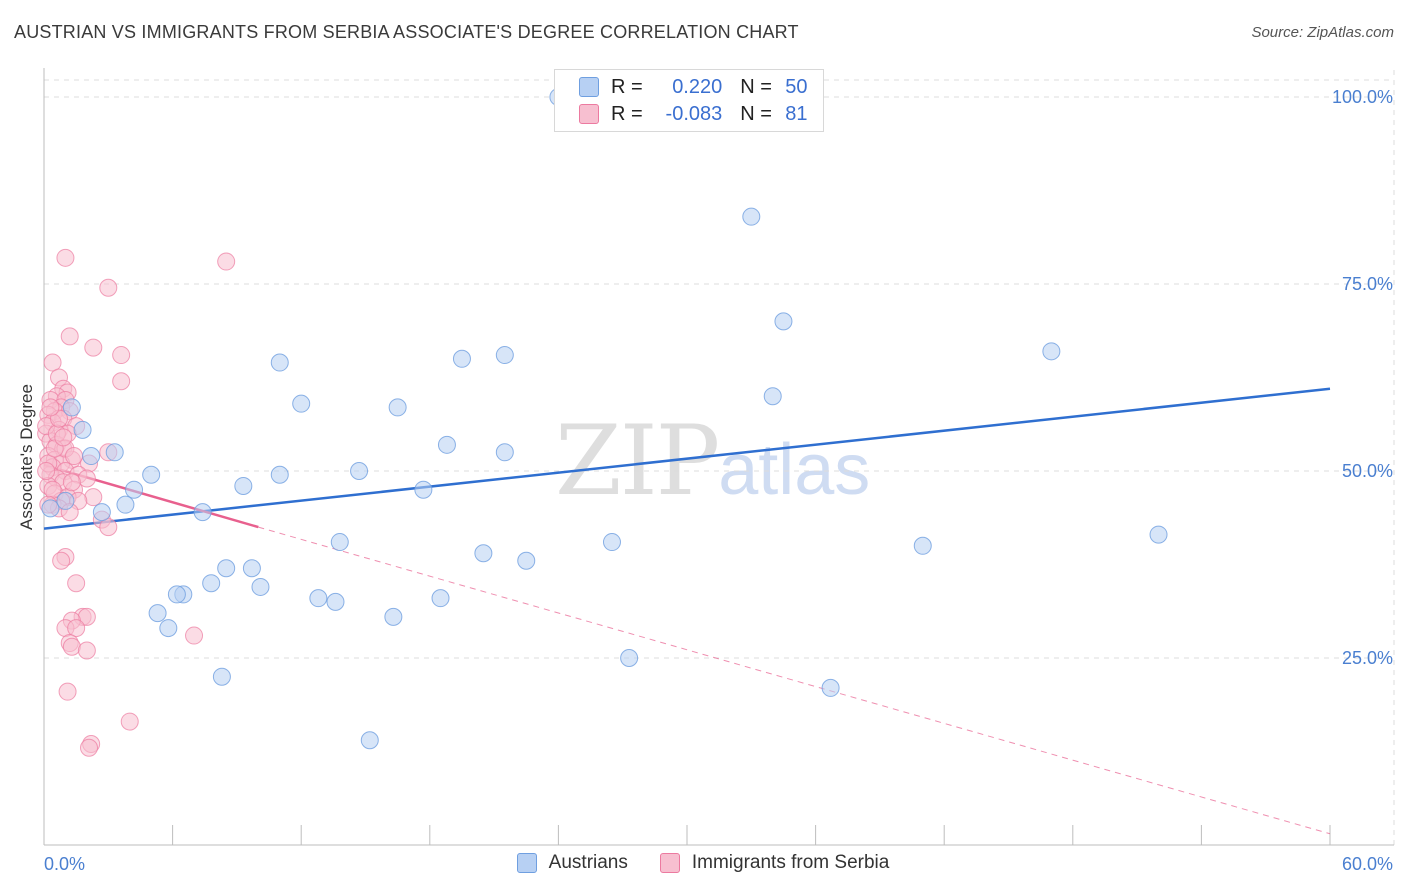 This screenshot has width=1406, height=892. I want to click on trendline-austrians, so click(687, 458).